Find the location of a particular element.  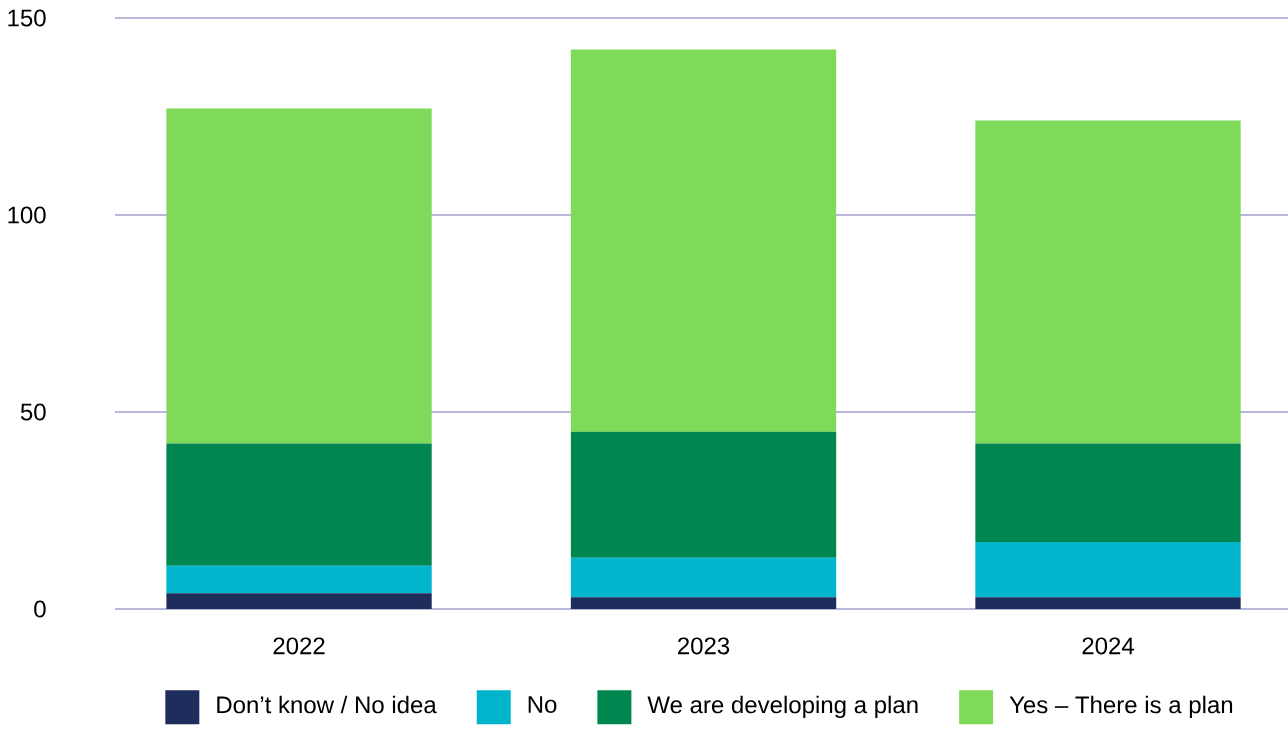

y-tick-label: 50 is located at coordinates (33, 412).